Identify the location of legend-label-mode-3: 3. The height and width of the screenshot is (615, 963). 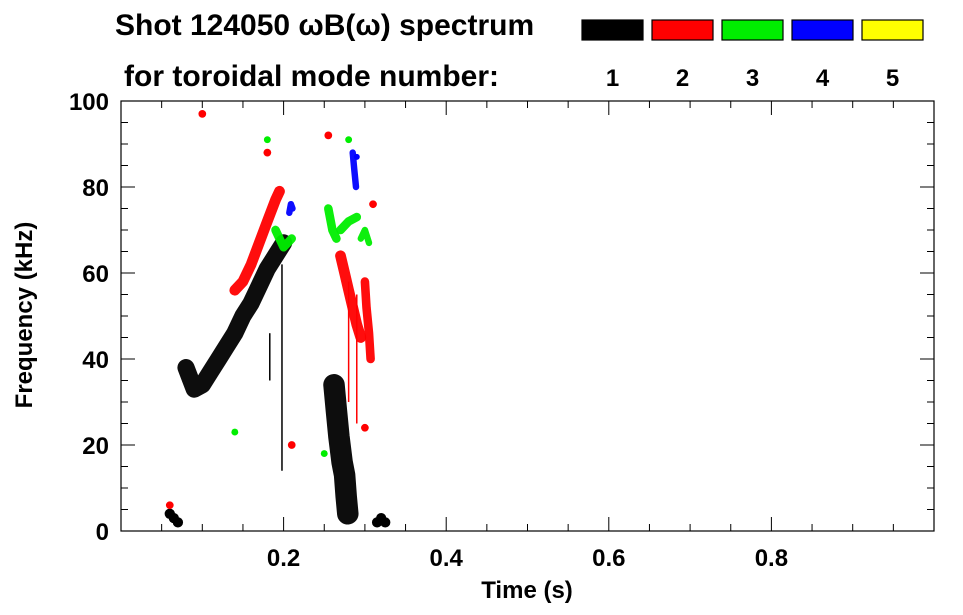
(752, 78).